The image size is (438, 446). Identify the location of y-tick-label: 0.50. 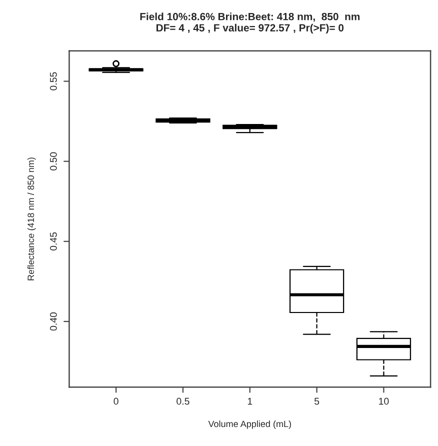
(53, 161).